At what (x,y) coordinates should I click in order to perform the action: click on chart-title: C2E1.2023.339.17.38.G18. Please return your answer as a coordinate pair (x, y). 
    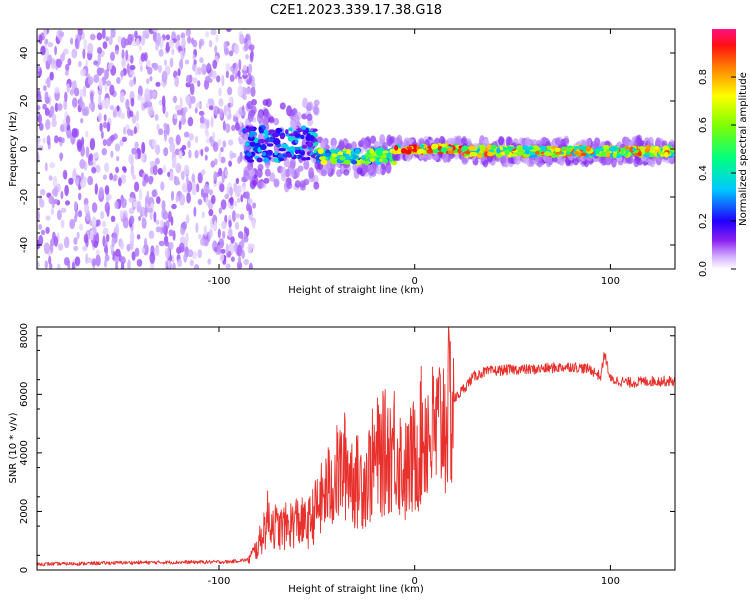
    Looking at the image, I should click on (356, 10).